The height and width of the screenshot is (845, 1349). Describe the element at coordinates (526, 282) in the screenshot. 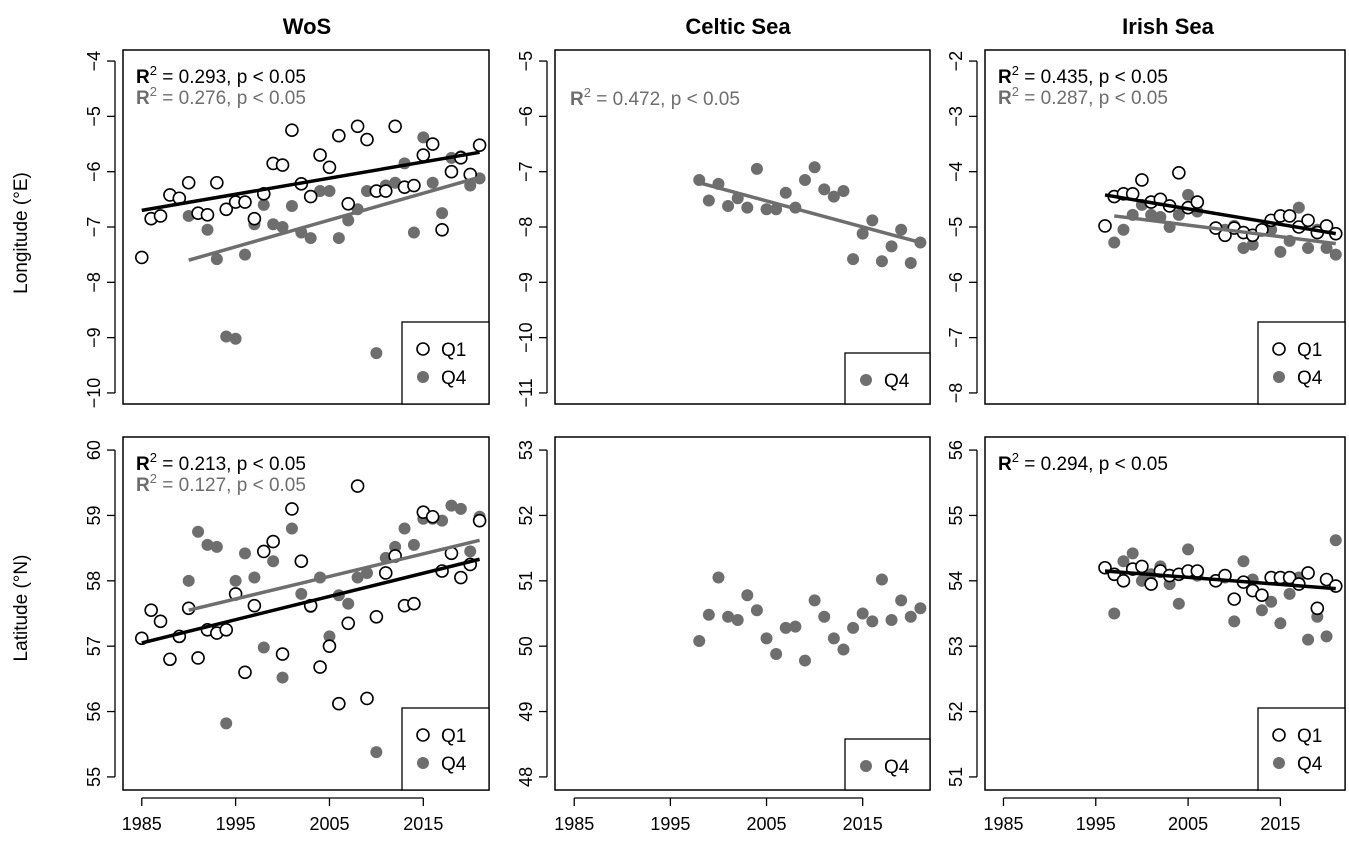

I see `y-tick-label: −9` at that location.